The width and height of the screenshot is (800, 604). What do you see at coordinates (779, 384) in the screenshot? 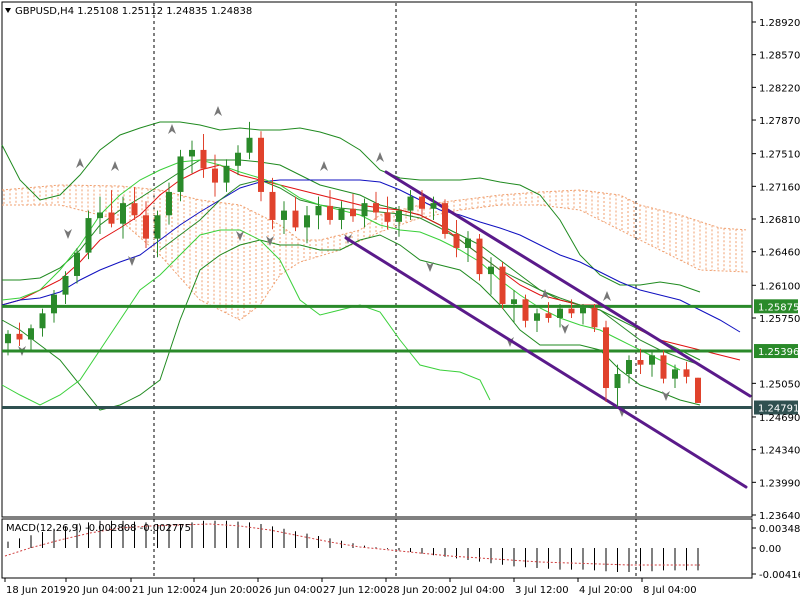
I see `price-tick-label: 1.25050` at bounding box center [779, 384].